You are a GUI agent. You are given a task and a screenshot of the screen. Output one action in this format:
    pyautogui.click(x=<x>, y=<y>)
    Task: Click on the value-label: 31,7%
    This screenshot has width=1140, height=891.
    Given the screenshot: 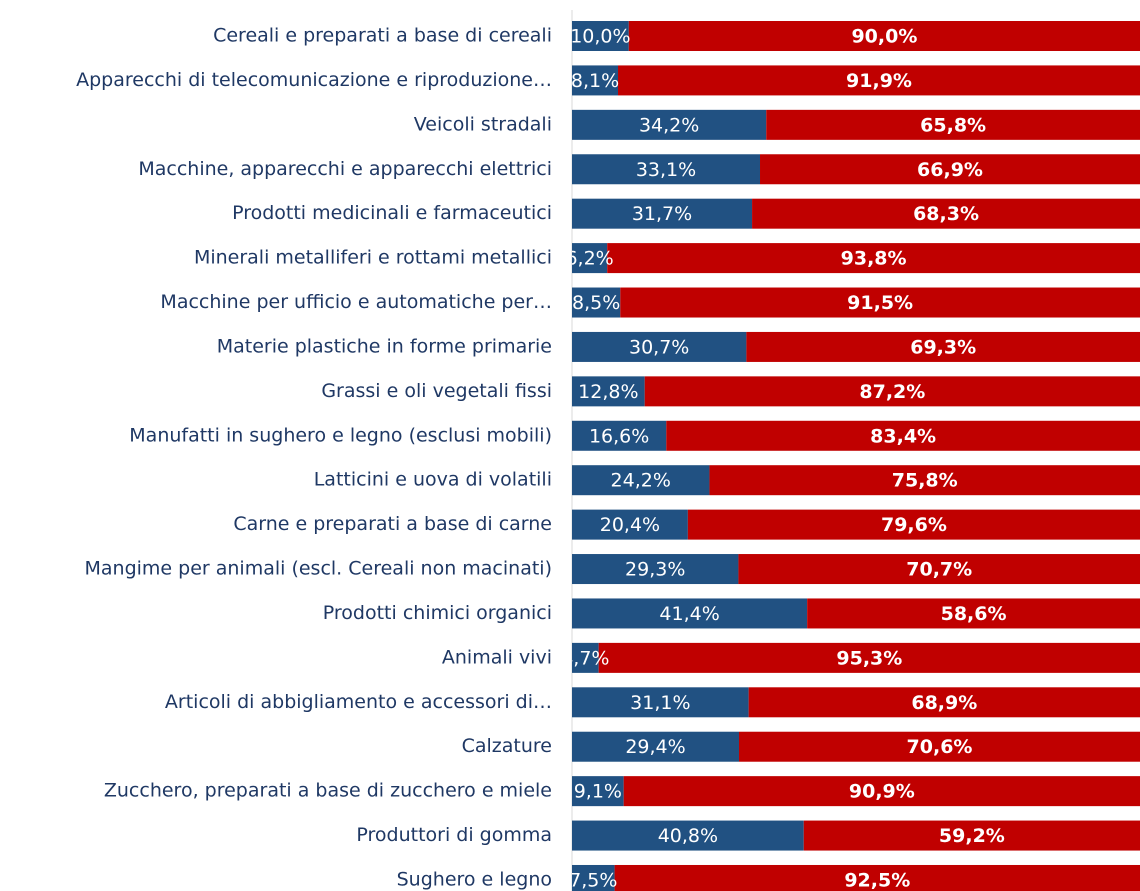 What is the action you would take?
    pyautogui.click(x=662, y=214)
    